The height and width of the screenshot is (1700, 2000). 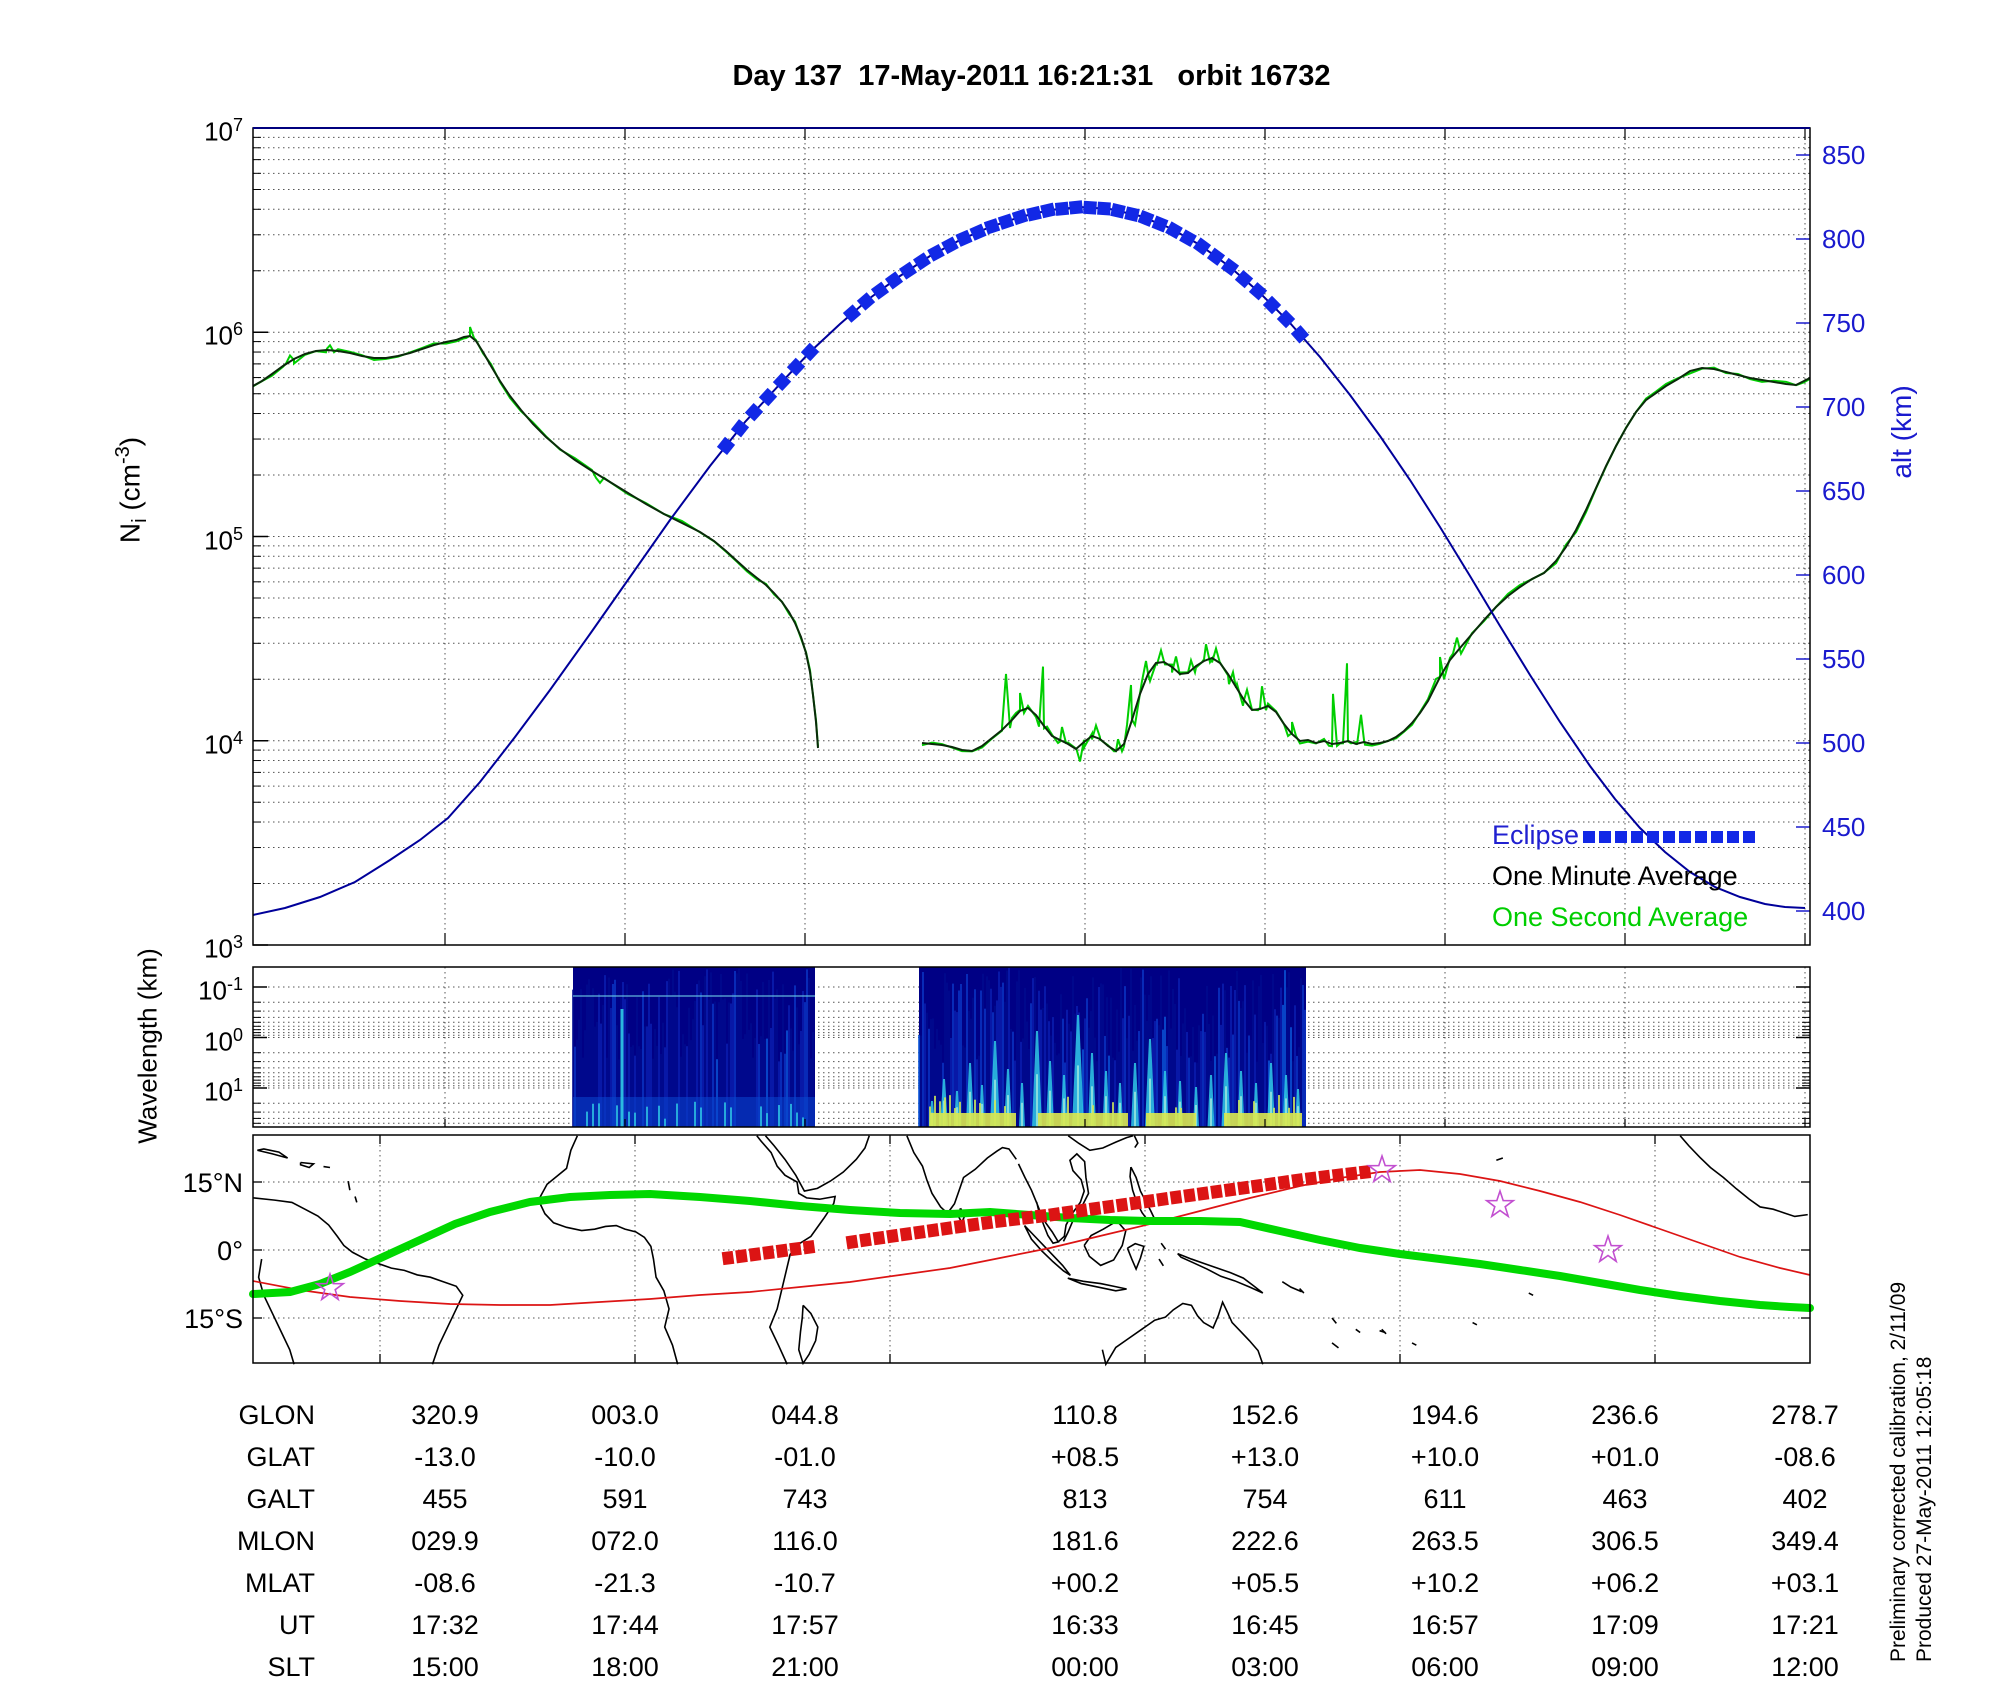 What do you see at coordinates (123, 455) in the screenshot?
I see `density-axis-label-sup: -3` at bounding box center [123, 455].